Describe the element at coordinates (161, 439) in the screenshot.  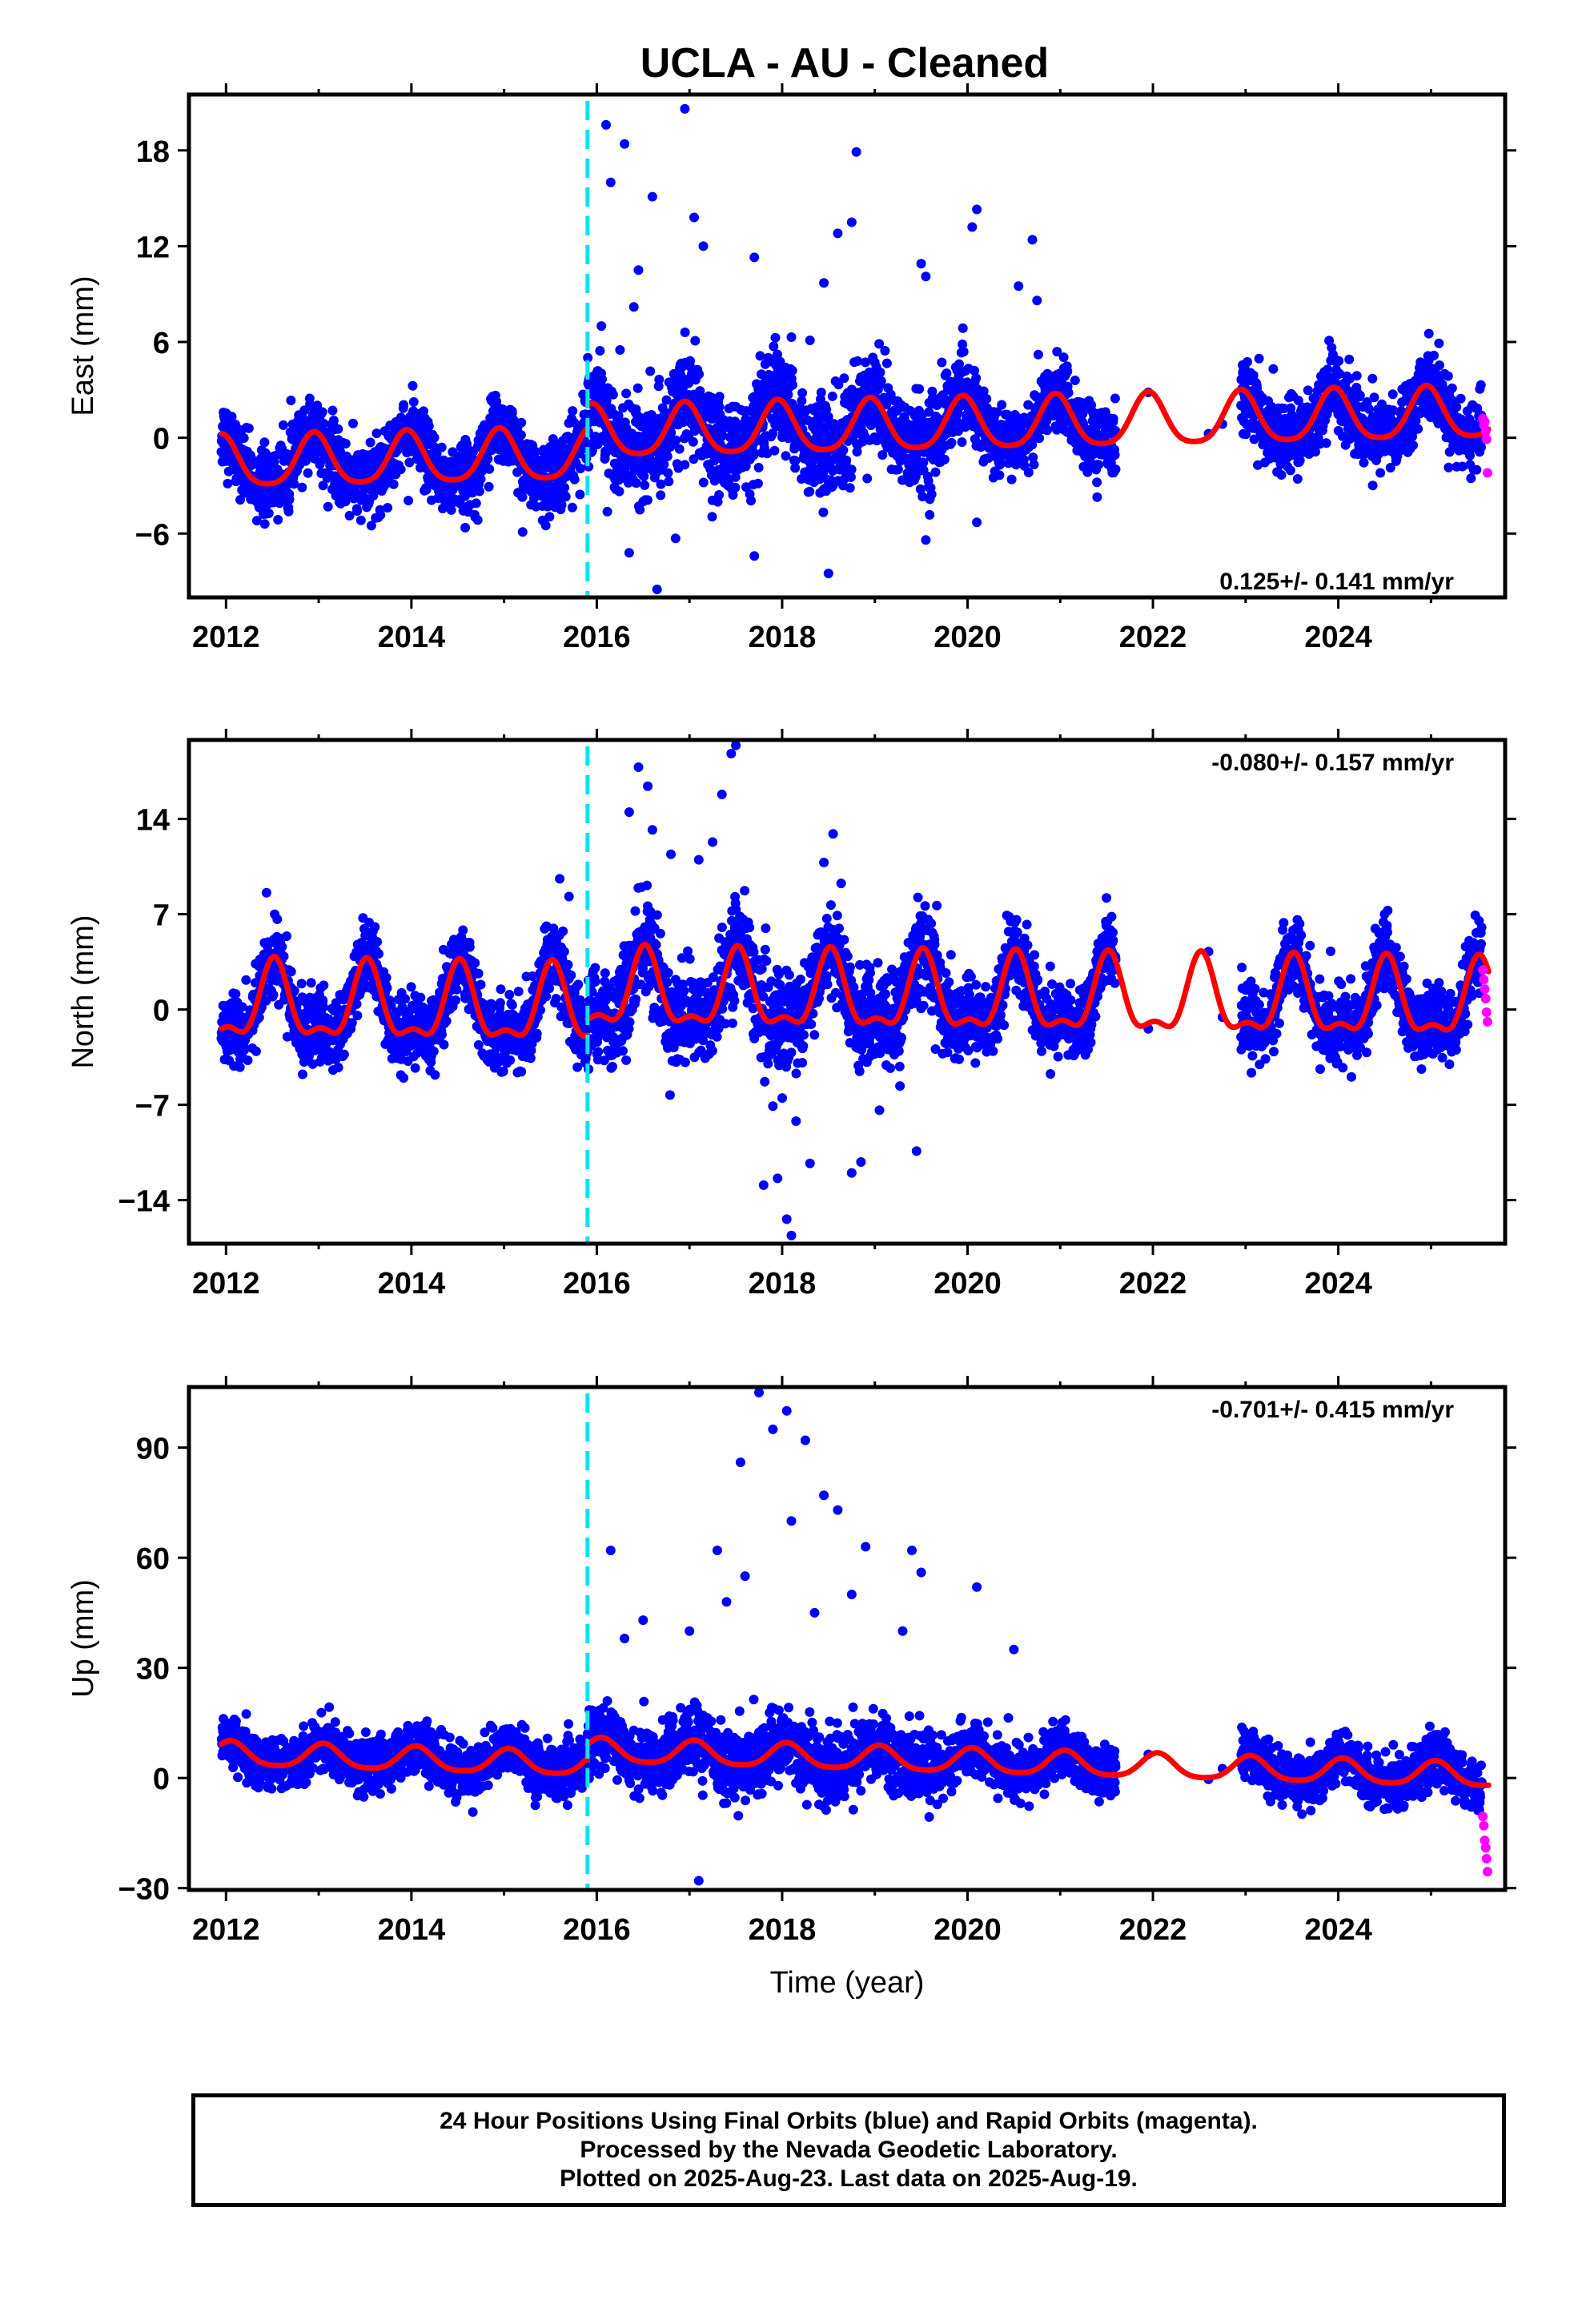
I see `east-y-tick-label: 0` at that location.